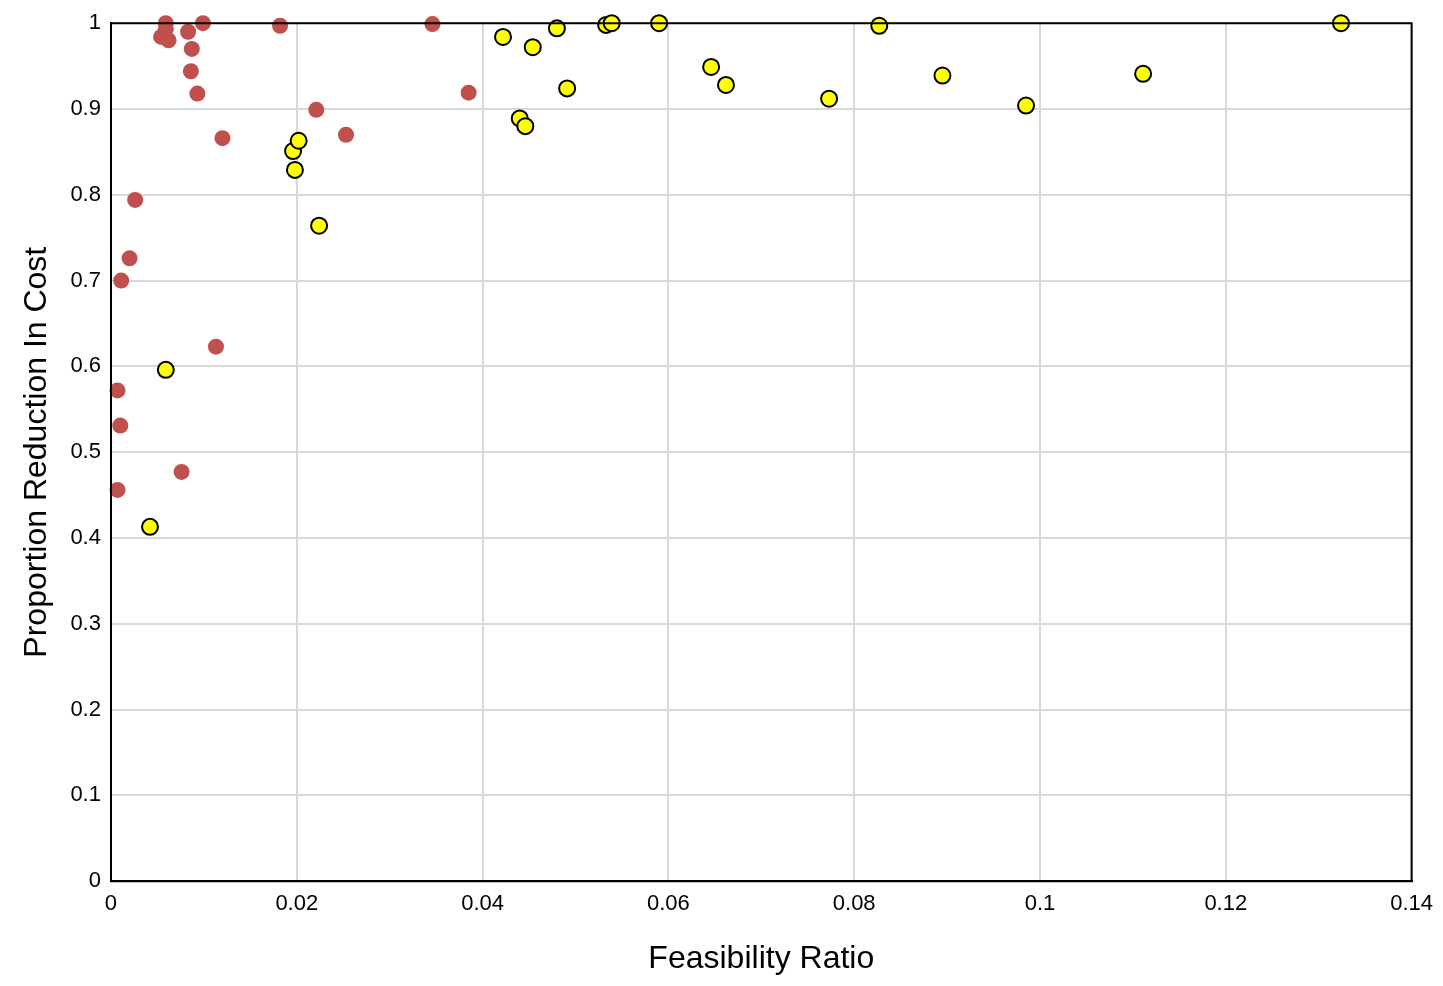 This screenshot has height=986, width=1443. Describe the element at coordinates (94, 22) in the screenshot. I see `y-tick-label: 1` at that location.